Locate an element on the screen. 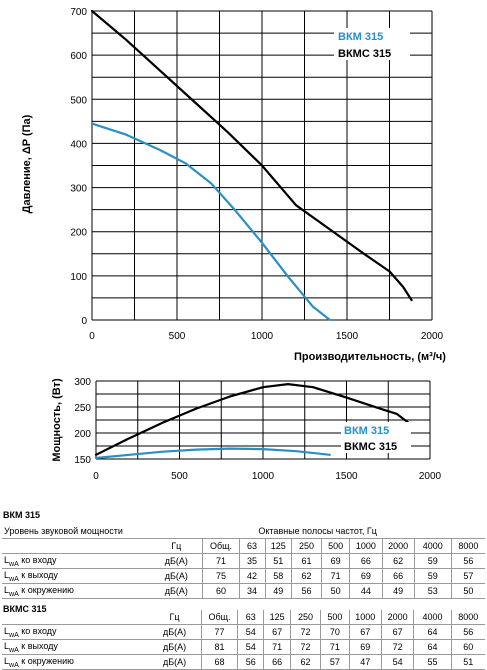  table-vkm-header-right: Октавные полосы частот, Гц is located at coordinates (317, 531).